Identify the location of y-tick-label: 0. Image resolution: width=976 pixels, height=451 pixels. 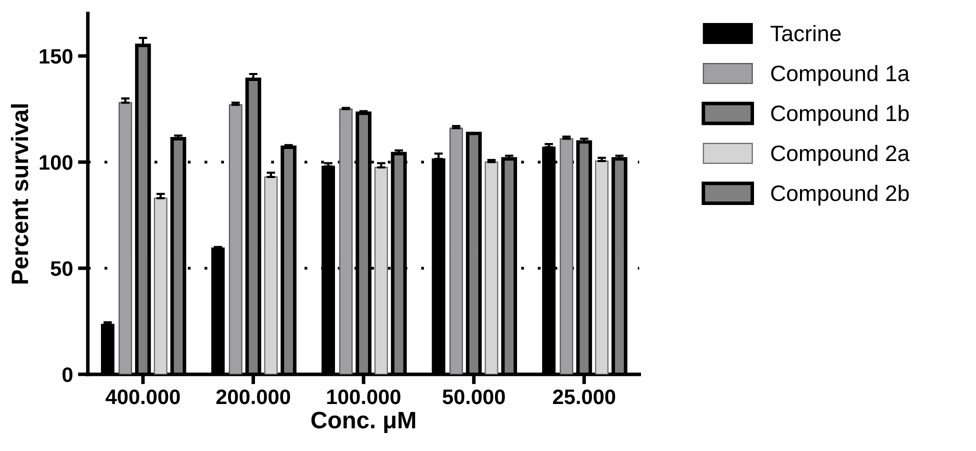
(67, 374).